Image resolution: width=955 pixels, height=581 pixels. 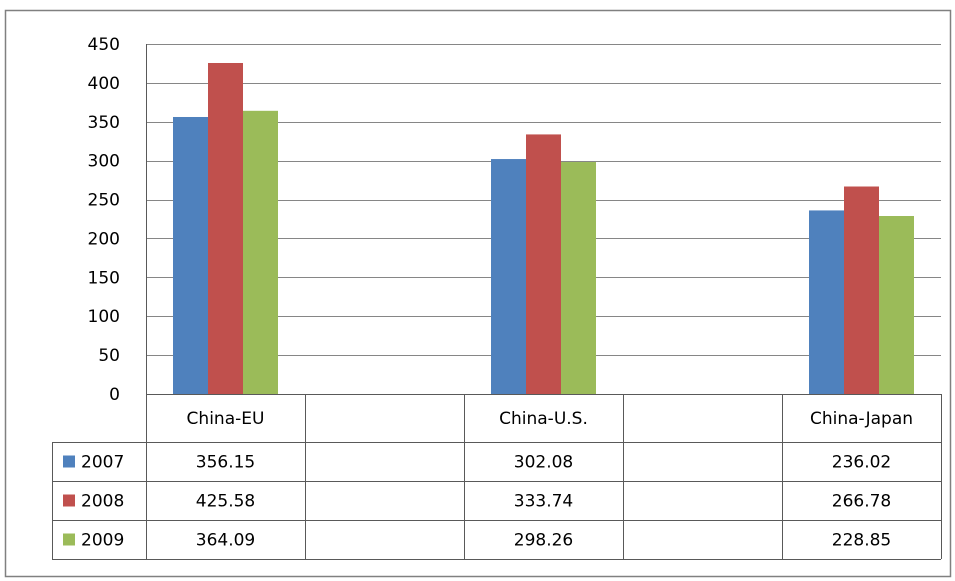 What do you see at coordinates (69, 500) in the screenshot?
I see `legend-key-2008` at bounding box center [69, 500].